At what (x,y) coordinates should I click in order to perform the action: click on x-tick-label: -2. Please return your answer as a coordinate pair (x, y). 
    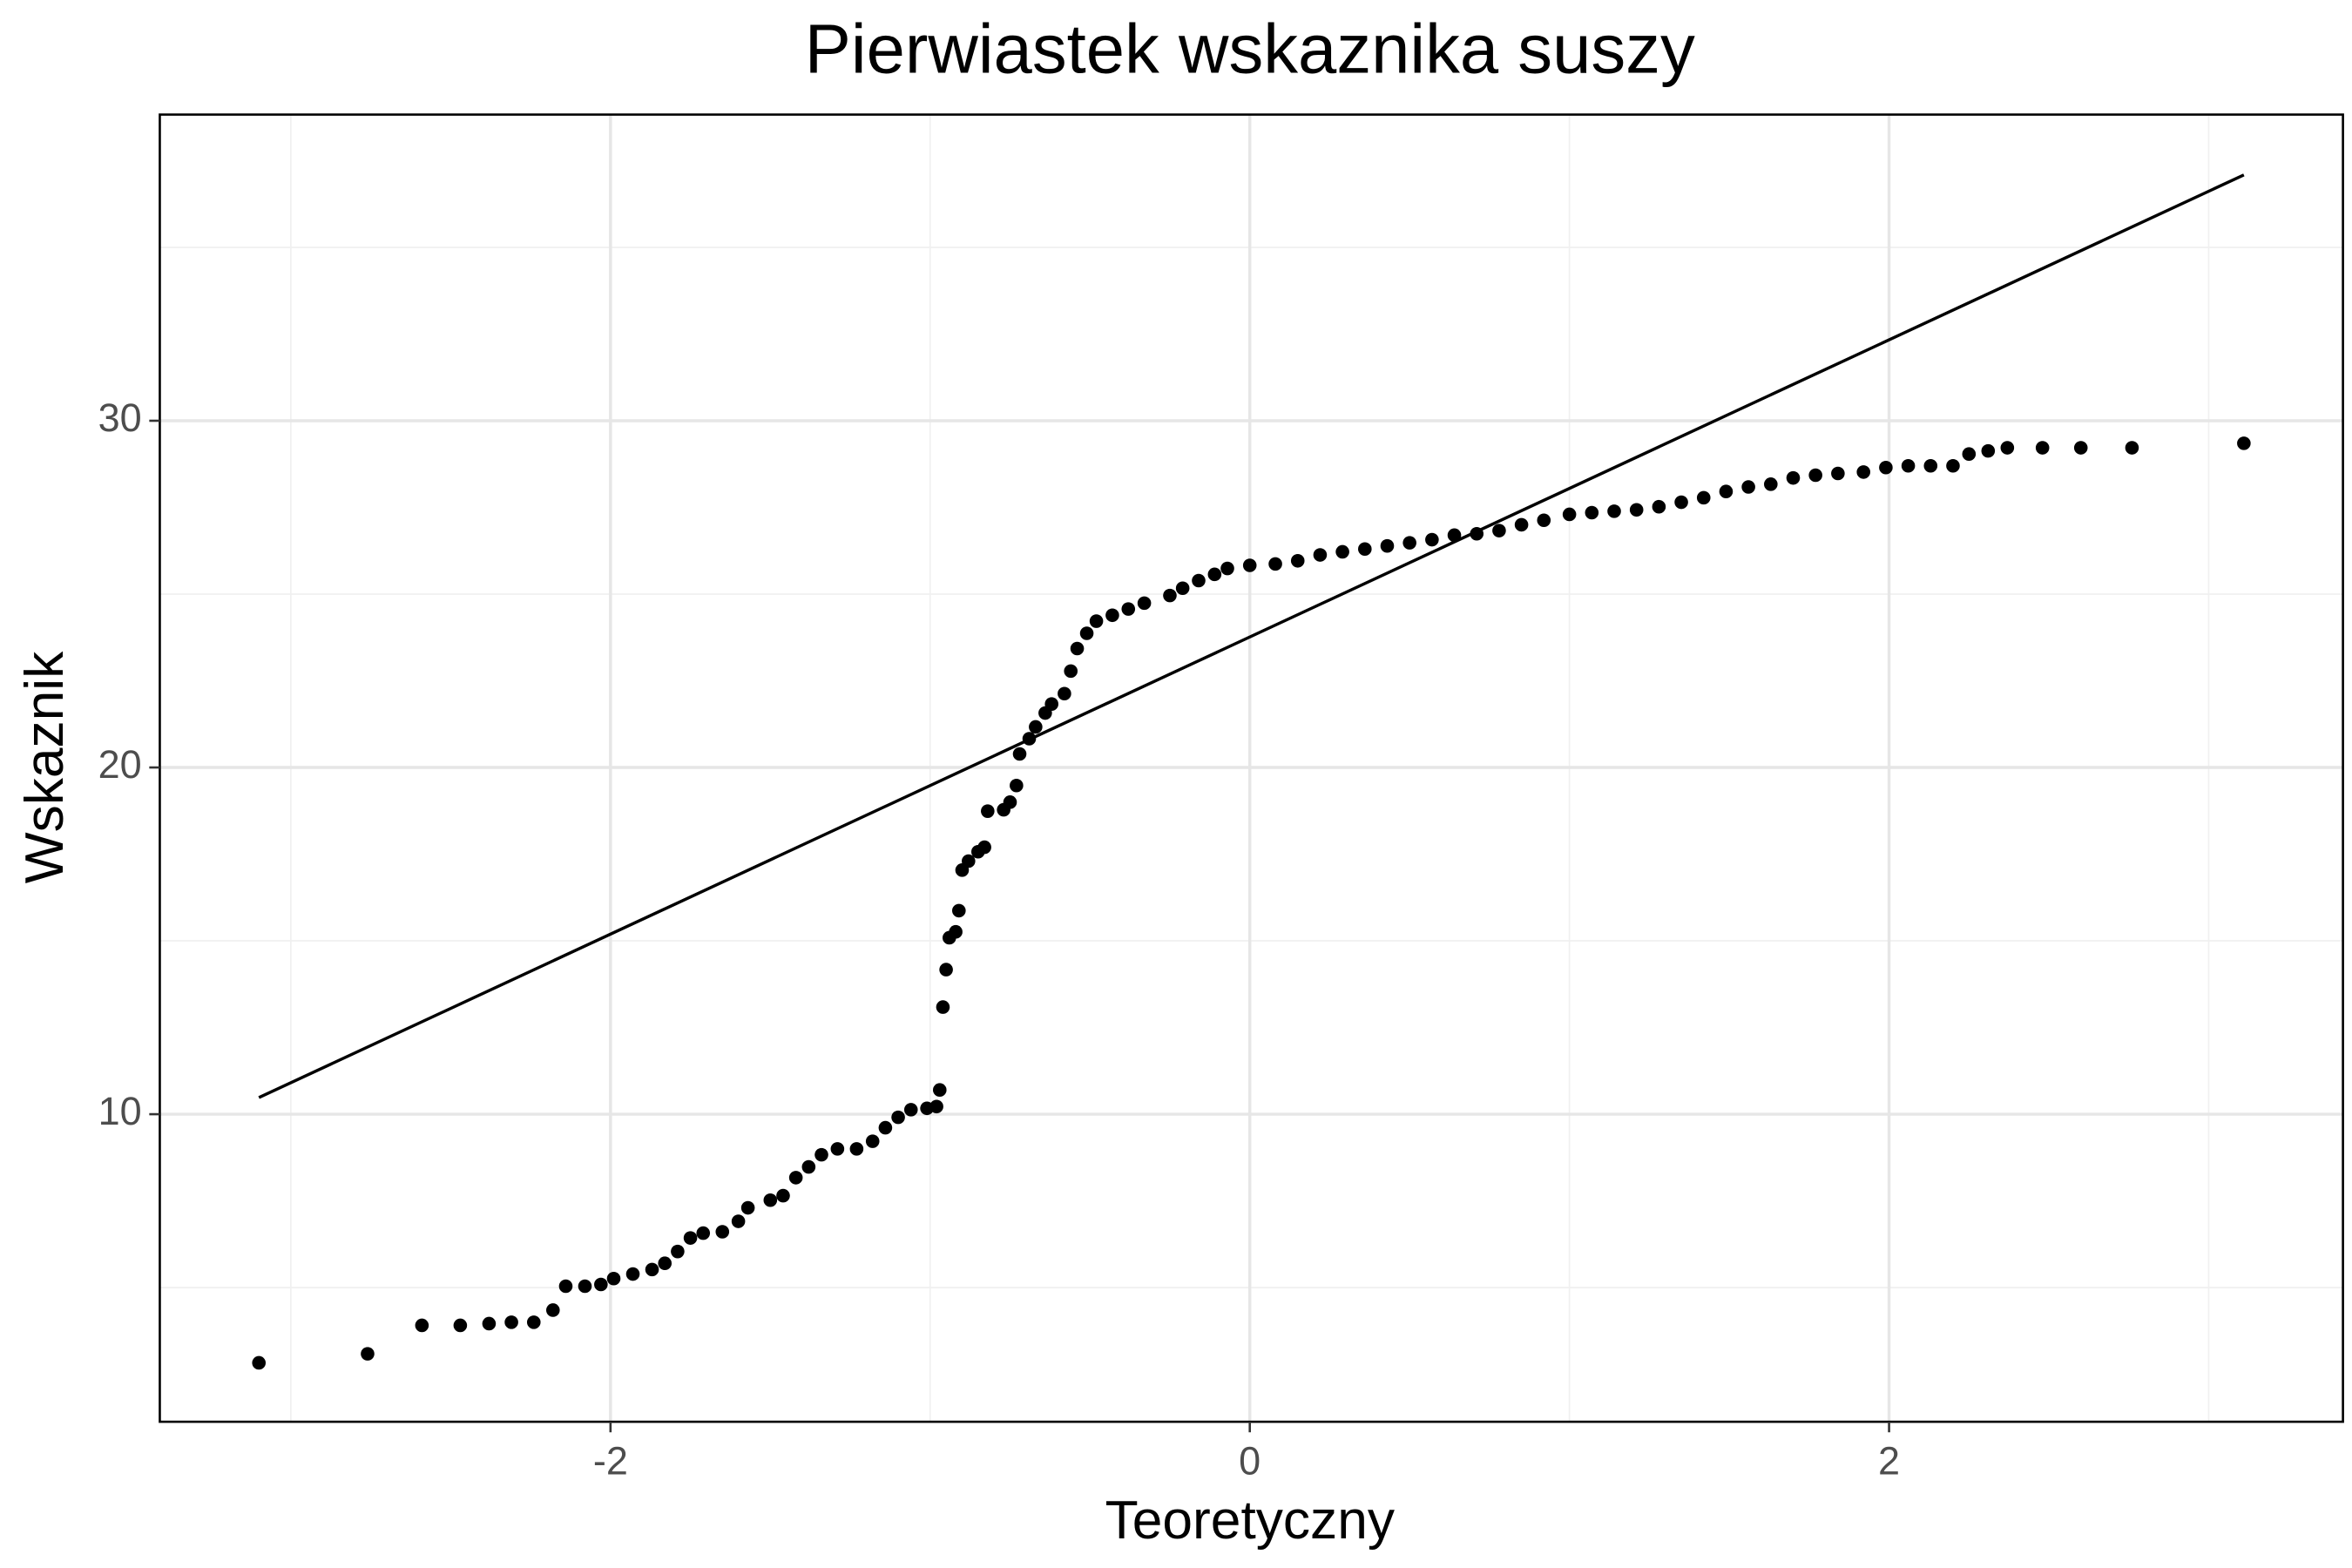
    Looking at the image, I should click on (610, 1460).